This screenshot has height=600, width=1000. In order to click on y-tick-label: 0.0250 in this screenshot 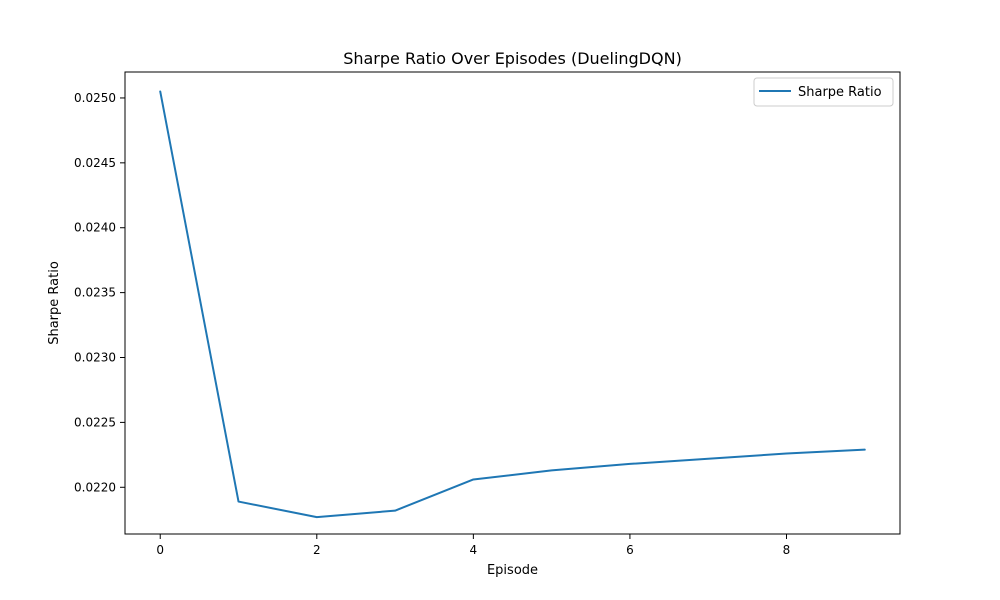, I will do `click(95, 98)`.